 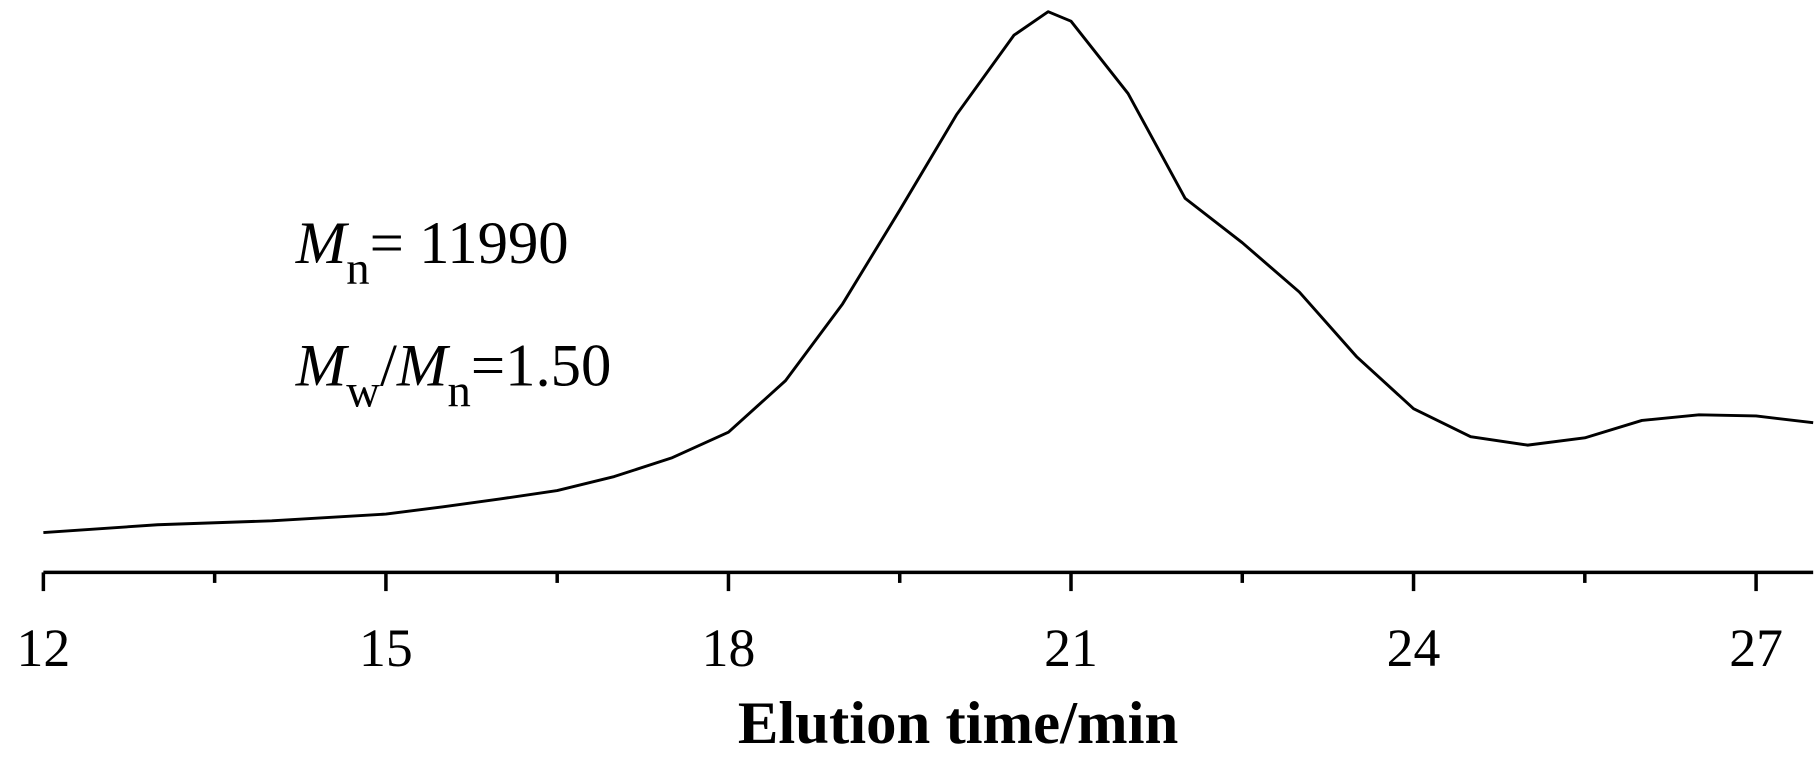 What do you see at coordinates (1071, 648) in the screenshot?
I see `x-tick-label: 21` at bounding box center [1071, 648].